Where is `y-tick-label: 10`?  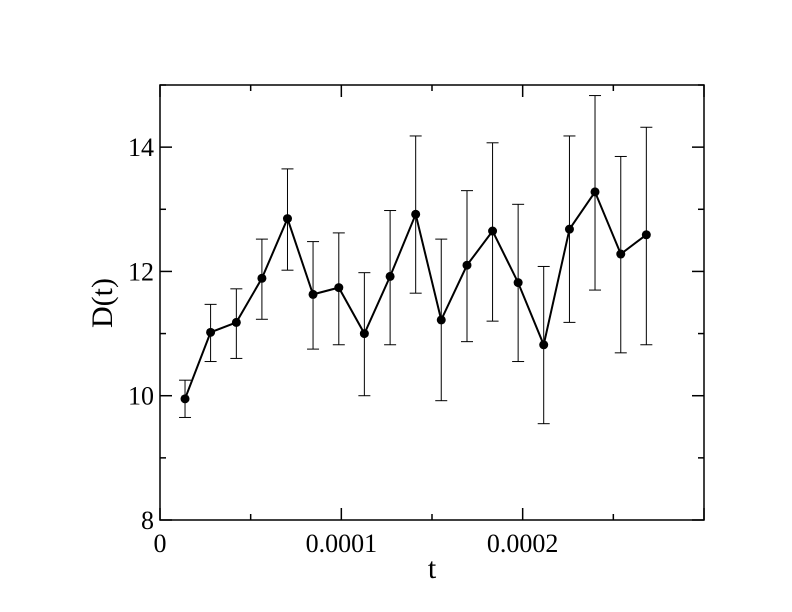 y-tick-label: 10 is located at coordinates (141, 396).